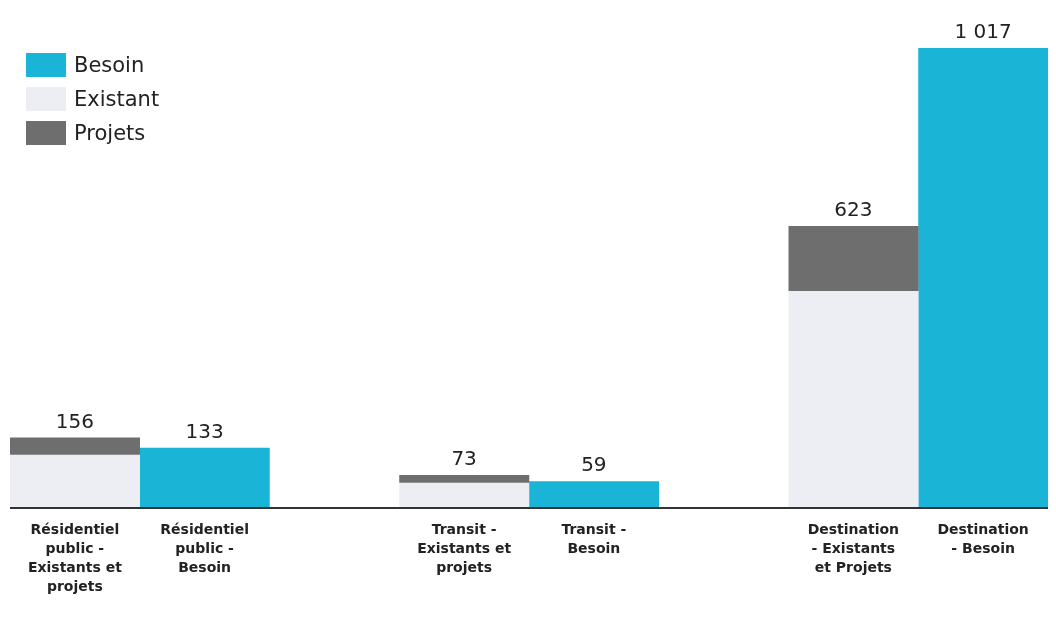 The height and width of the screenshot is (628, 1056). I want to click on x-tick-label: Résidentiel public - Besoin, so click(204, 548).